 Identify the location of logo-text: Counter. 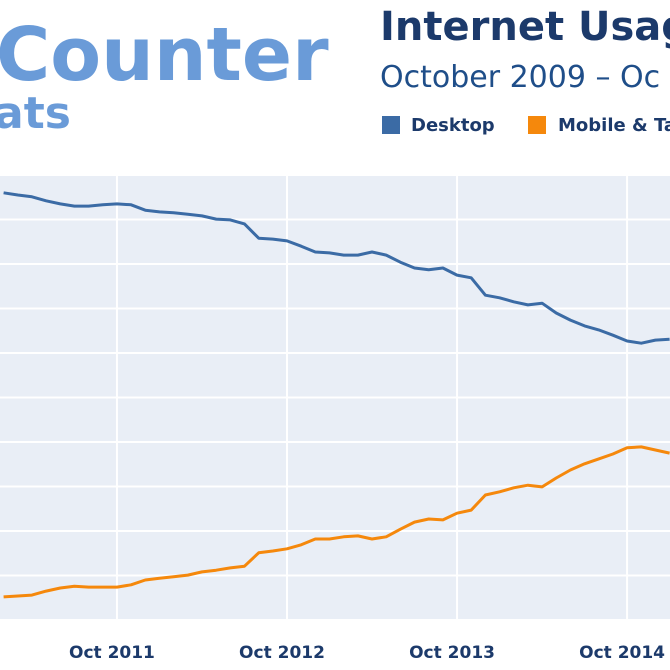
(164, 55).